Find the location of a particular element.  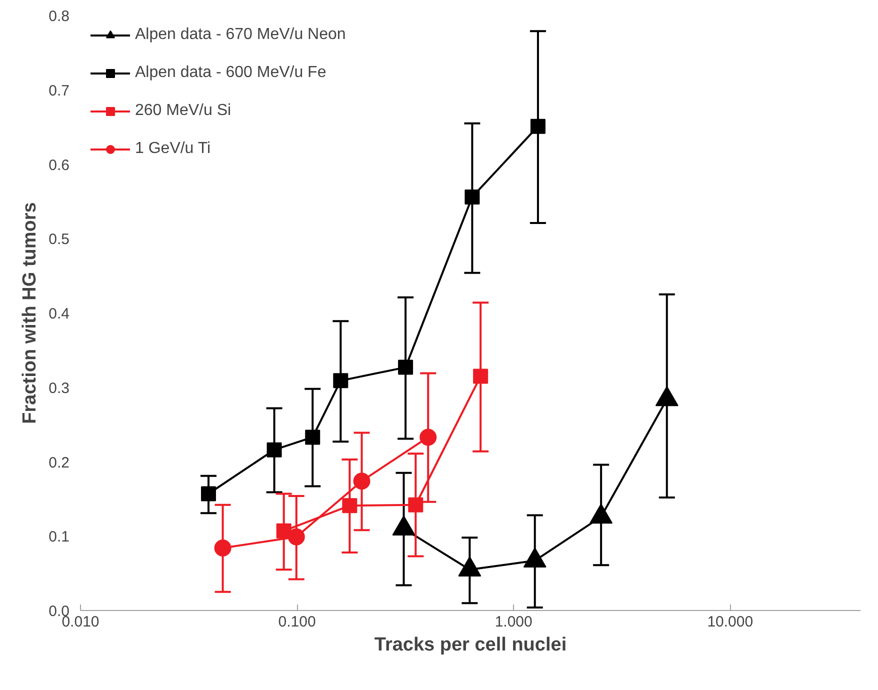

y-tick-label: 0.1 is located at coordinates (59, 537).